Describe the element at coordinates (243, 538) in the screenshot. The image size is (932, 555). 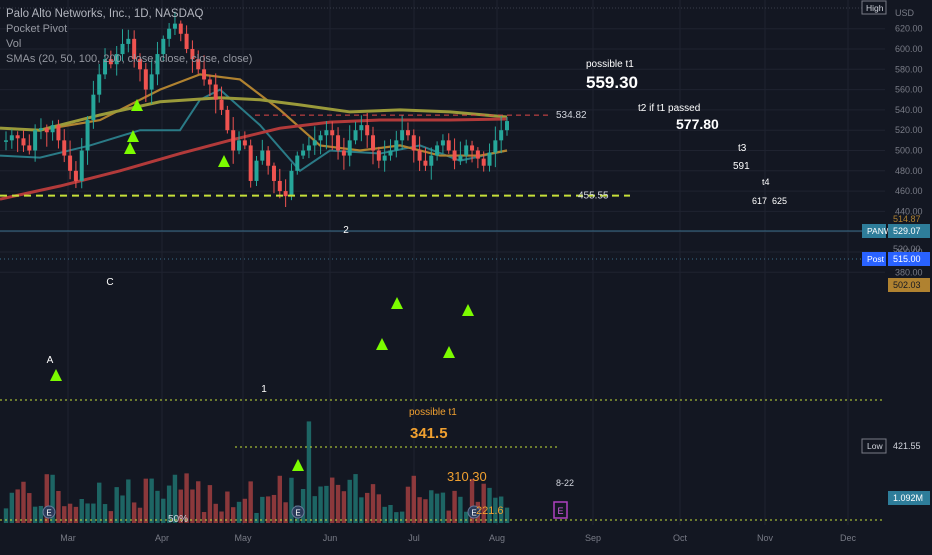
I see `x-tick-label: May` at that location.